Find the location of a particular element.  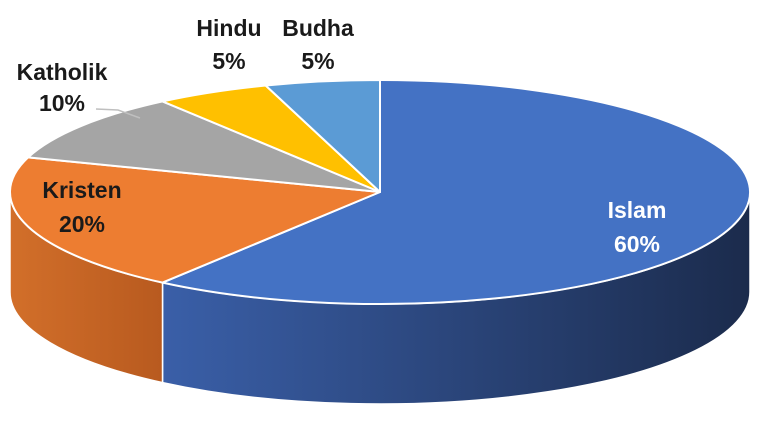

slice-label-hindu: Hindu is located at coordinates (228, 28).